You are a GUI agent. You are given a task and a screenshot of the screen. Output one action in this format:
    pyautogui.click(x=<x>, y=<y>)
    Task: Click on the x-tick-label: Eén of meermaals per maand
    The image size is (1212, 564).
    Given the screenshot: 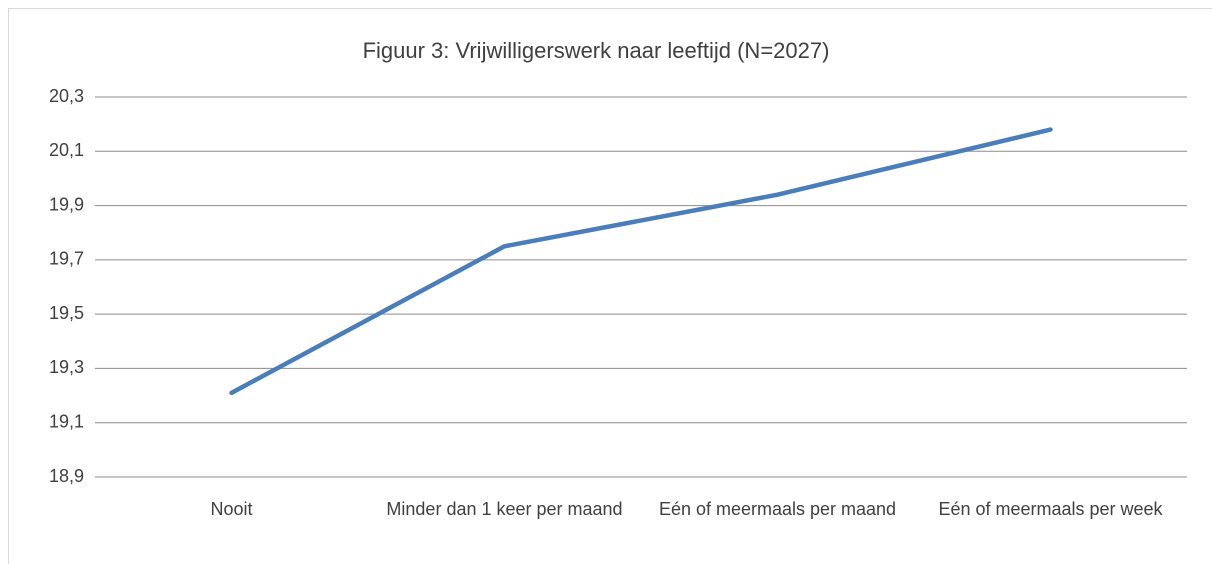 What is the action you would take?
    pyautogui.click(x=777, y=509)
    